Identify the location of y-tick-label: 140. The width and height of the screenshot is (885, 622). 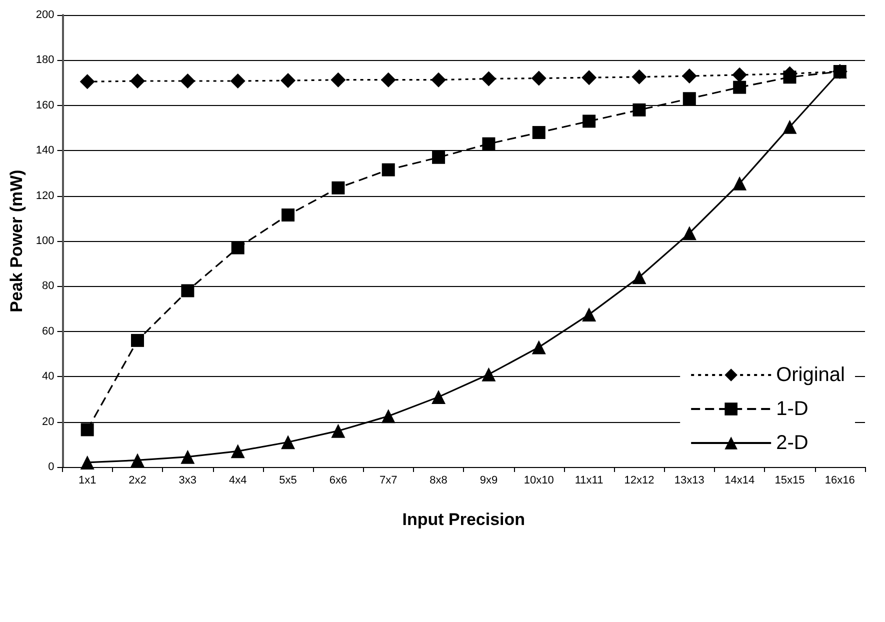
(45, 150).